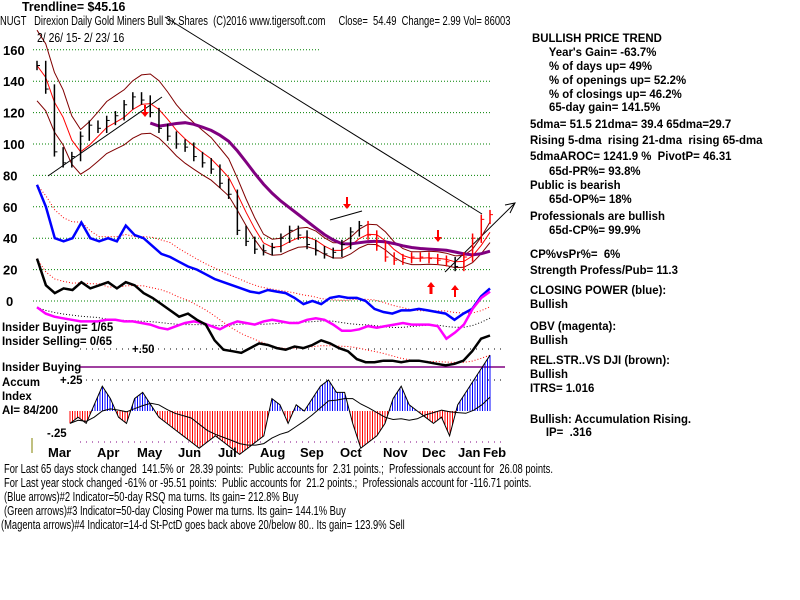 This screenshot has height=600, width=800. I want to click on accum-label-plus50: +.50, so click(143, 349).